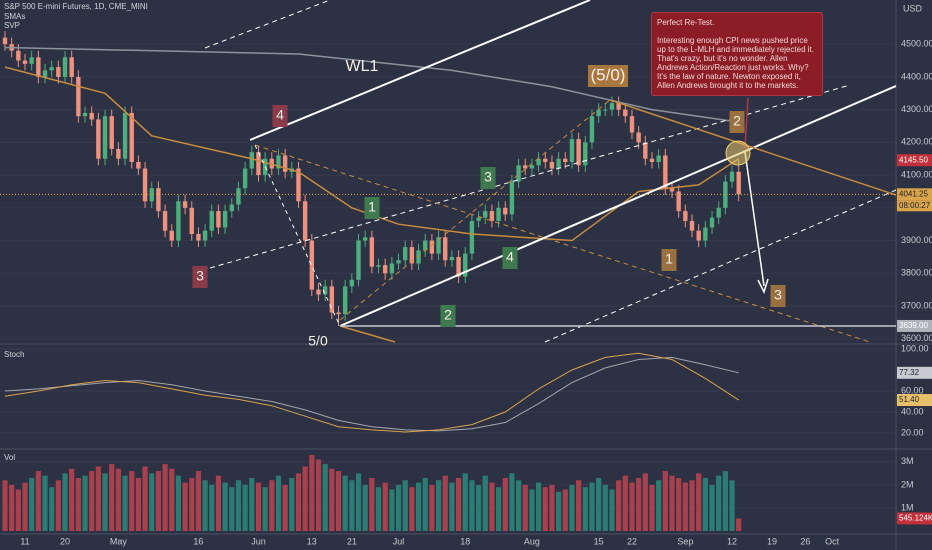 The width and height of the screenshot is (932, 550). Describe the element at coordinates (916, 76) in the screenshot. I see `y-tick-label: 4400.00` at that location.